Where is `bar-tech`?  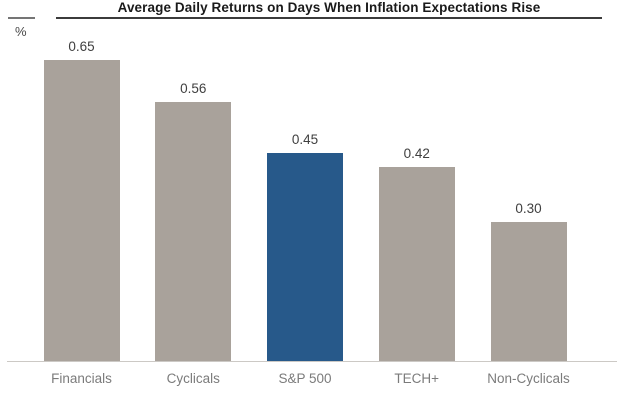 bar-tech is located at coordinates (416, 264).